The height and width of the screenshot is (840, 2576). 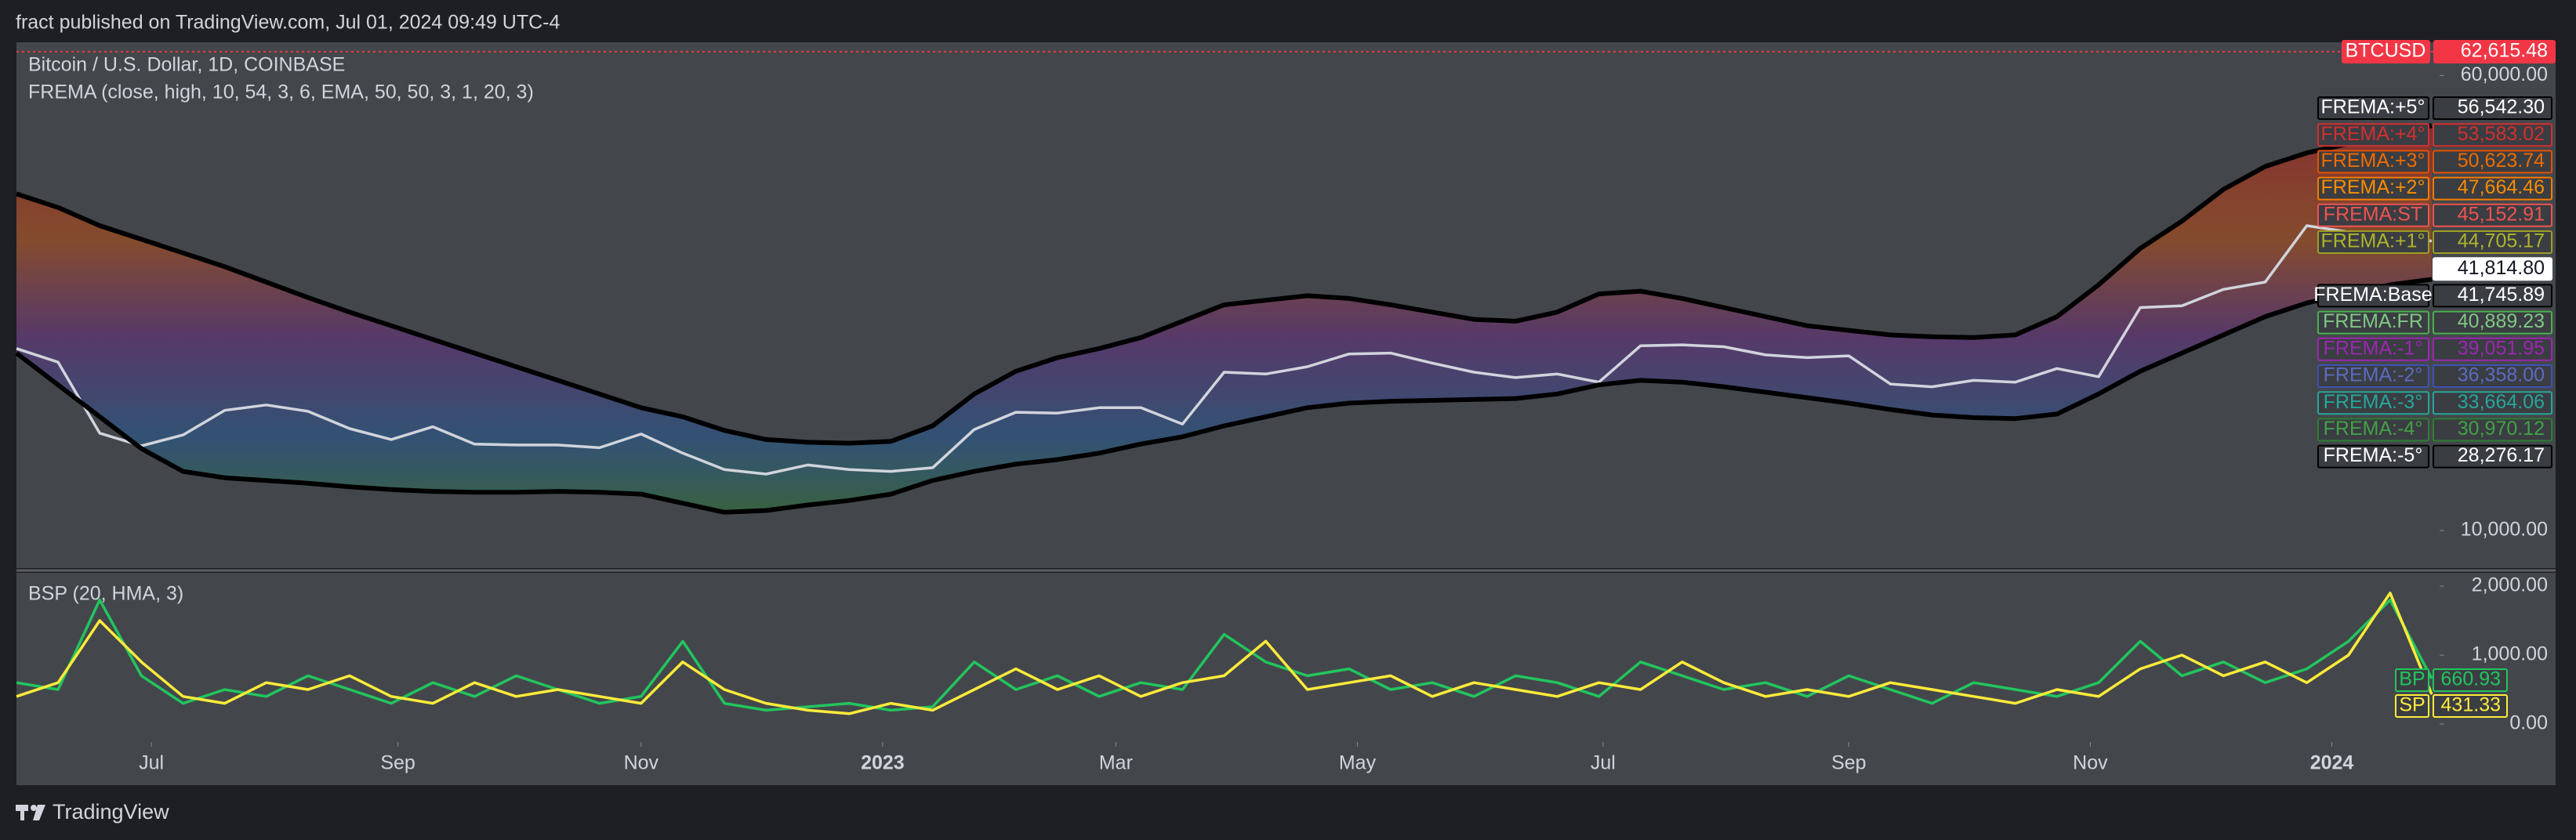 What do you see at coordinates (1358, 763) in the screenshot?
I see `x-tick-label: May` at bounding box center [1358, 763].